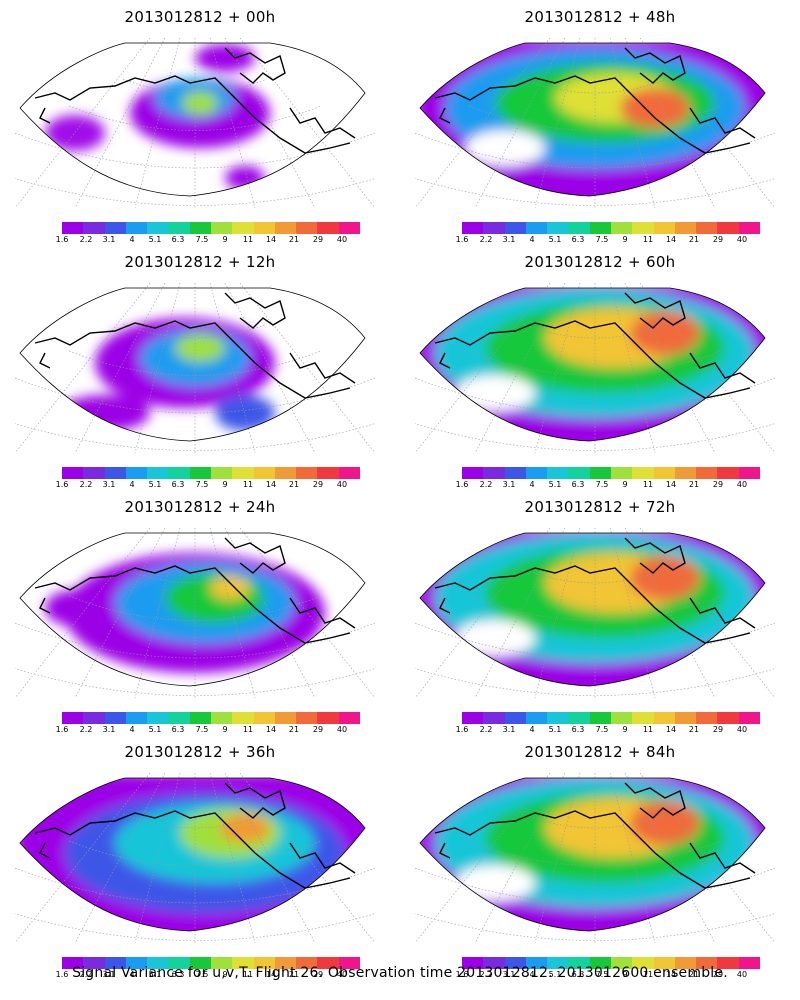 The width and height of the screenshot is (800, 1000). I want to click on panel-title: 2013012812 + 12h, so click(200, 262).